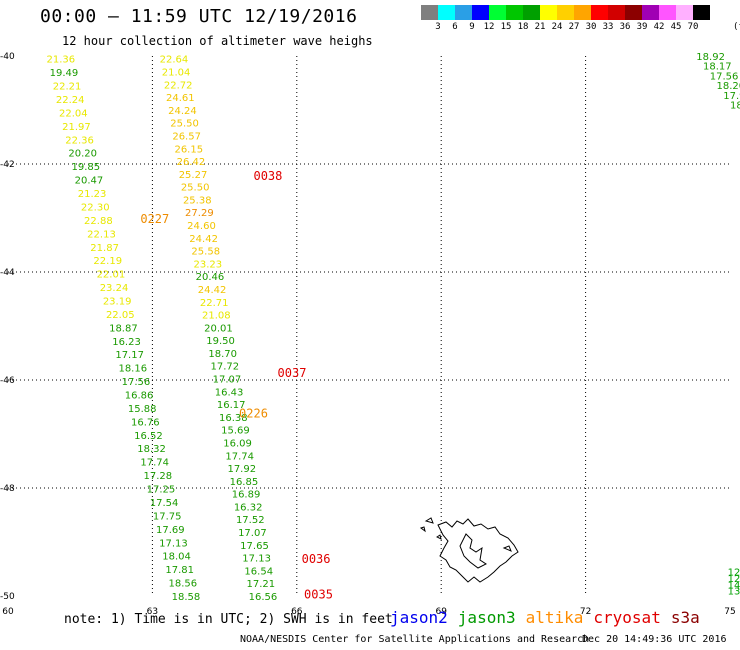  Describe the element at coordinates (455, 27) in the screenshot. I see `legend-label: 6` at that location.